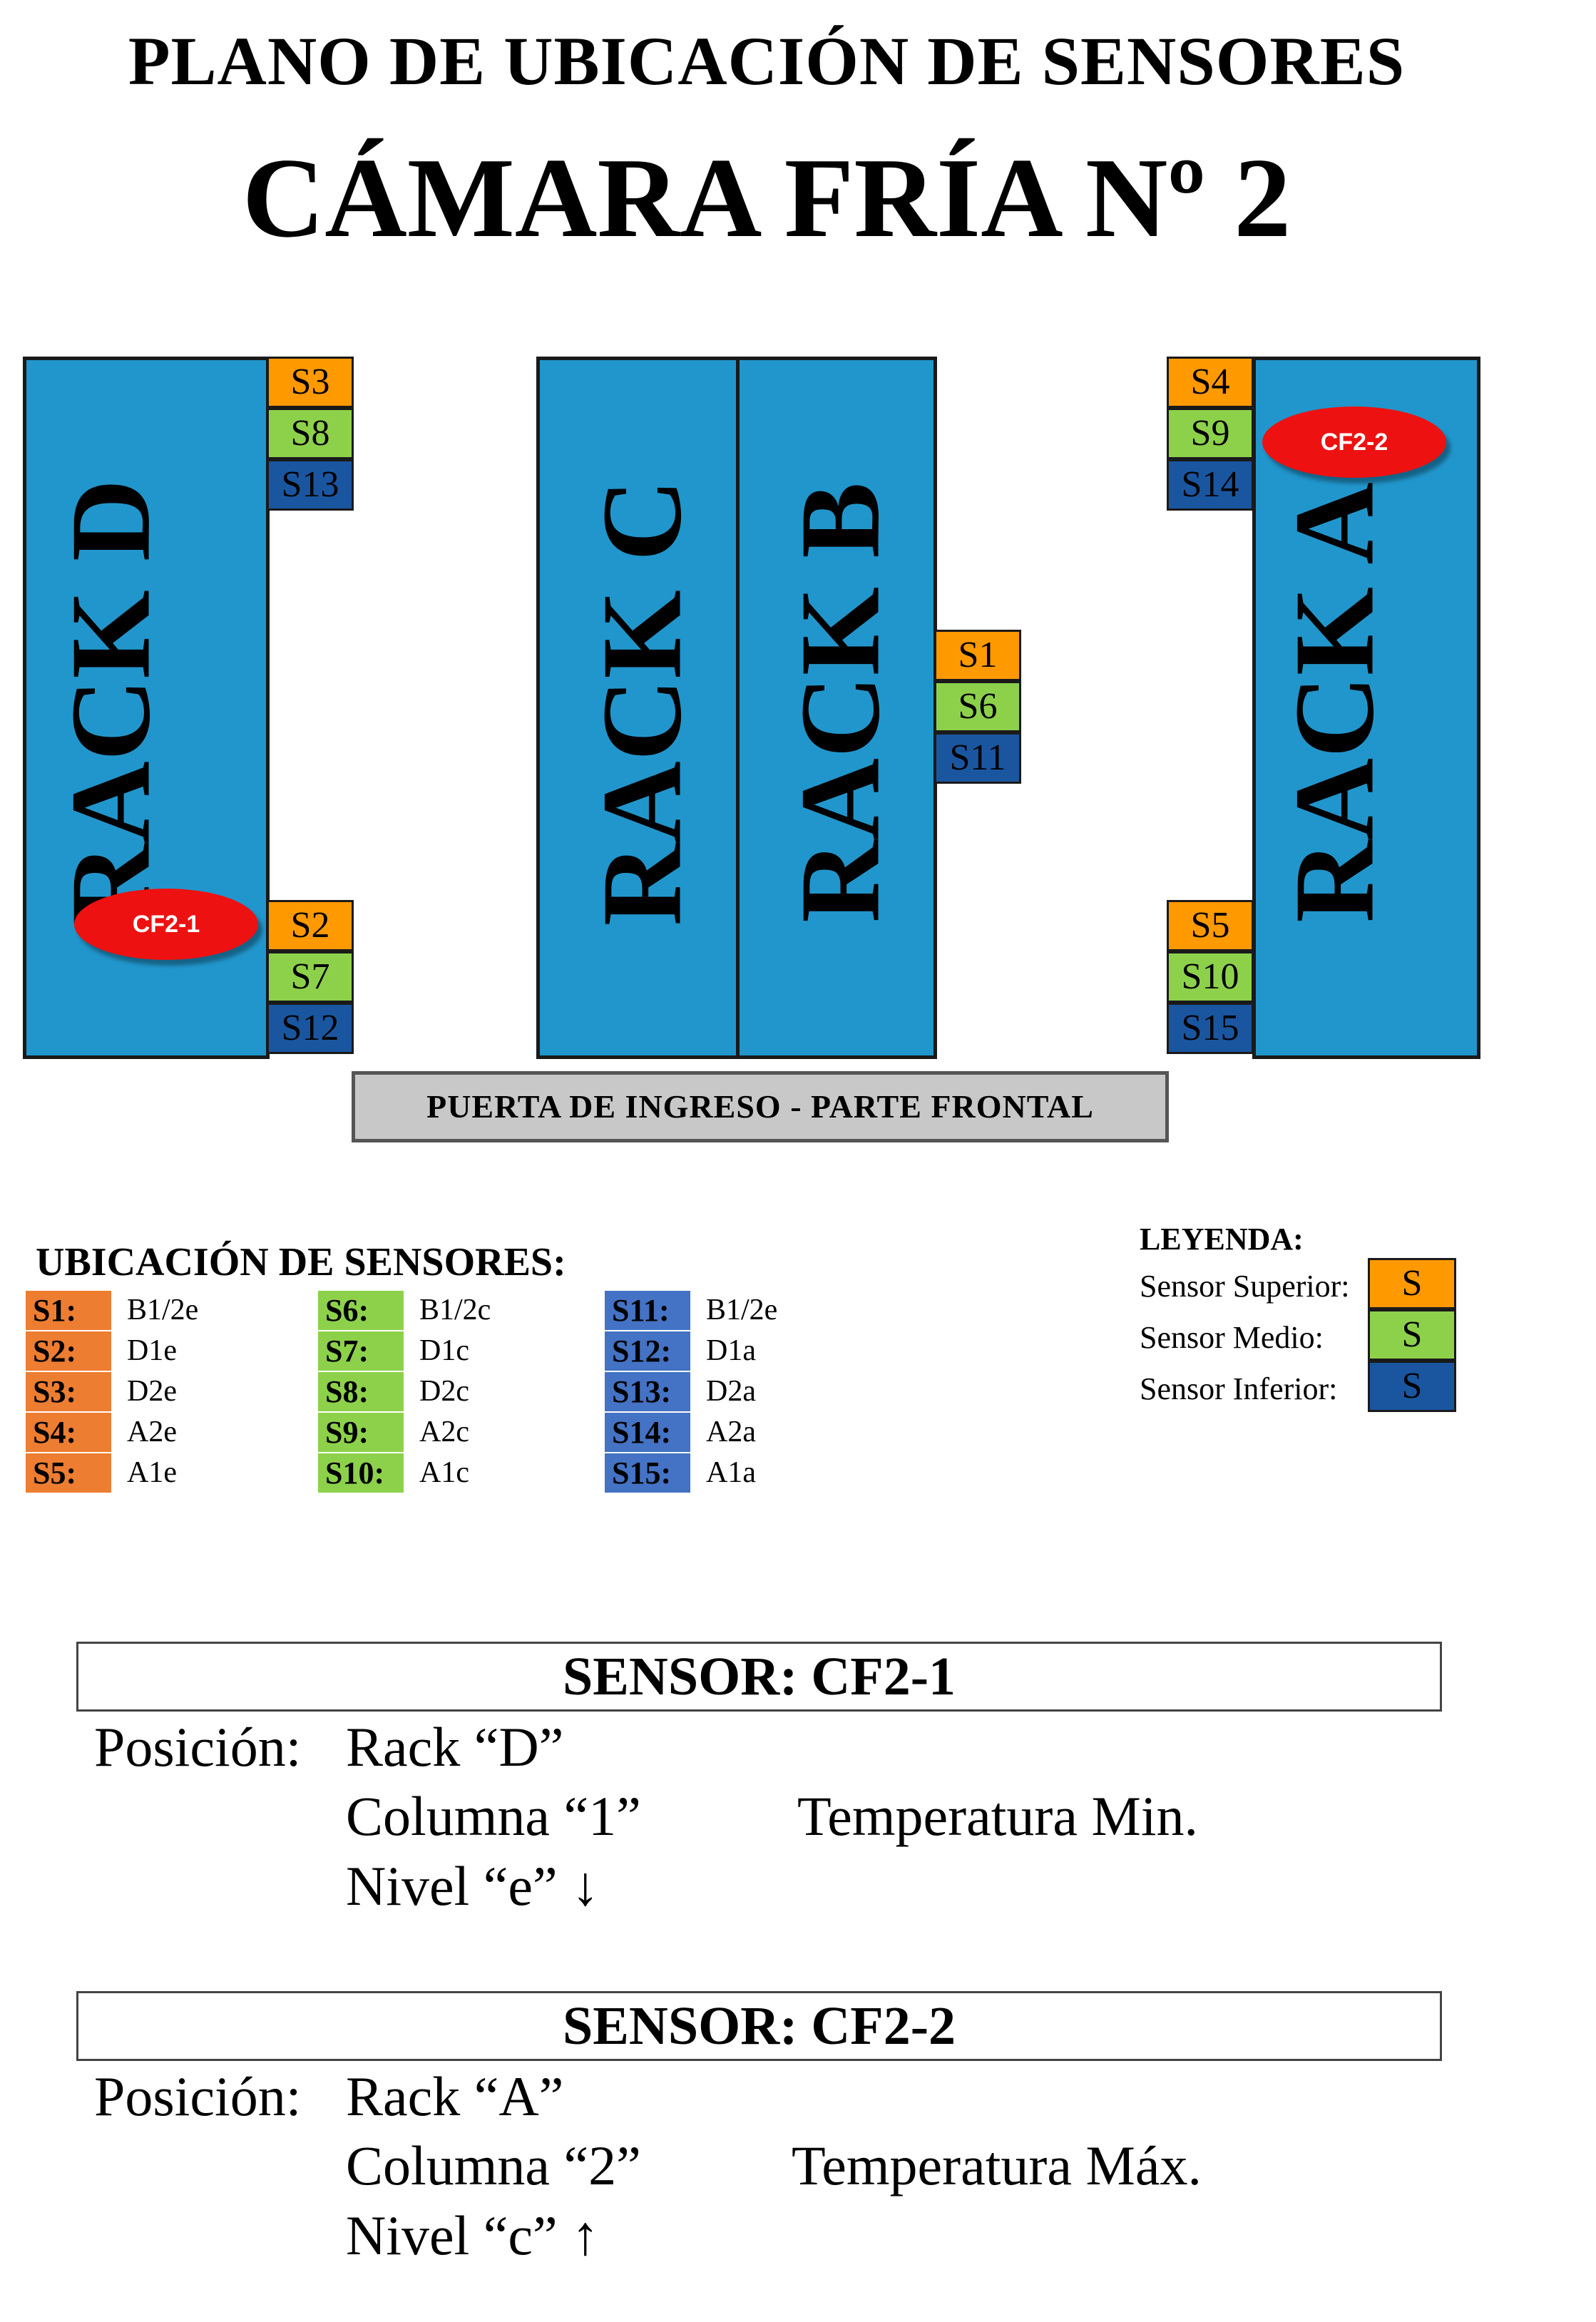 The height and width of the screenshot is (2322, 1596). What do you see at coordinates (731, 1350) in the screenshot?
I see `location-value: D1a` at bounding box center [731, 1350].